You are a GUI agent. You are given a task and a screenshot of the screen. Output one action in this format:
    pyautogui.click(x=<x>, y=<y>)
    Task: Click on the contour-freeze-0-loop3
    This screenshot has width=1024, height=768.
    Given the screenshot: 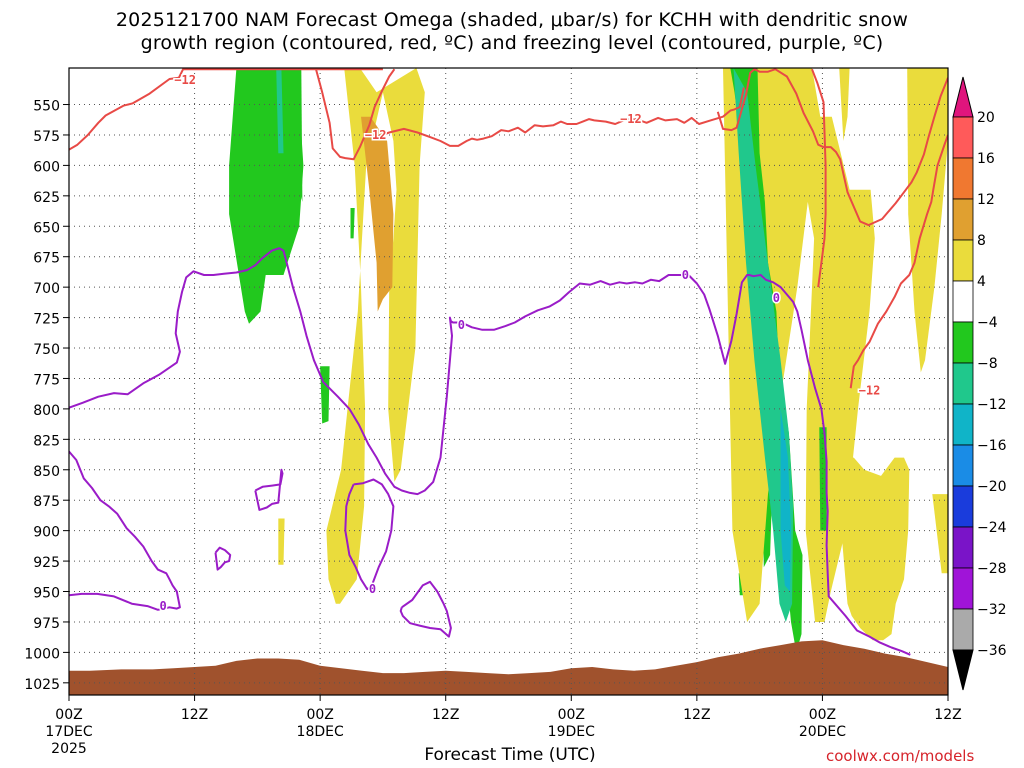 What is the action you would take?
    pyautogui.click(x=369, y=534)
    